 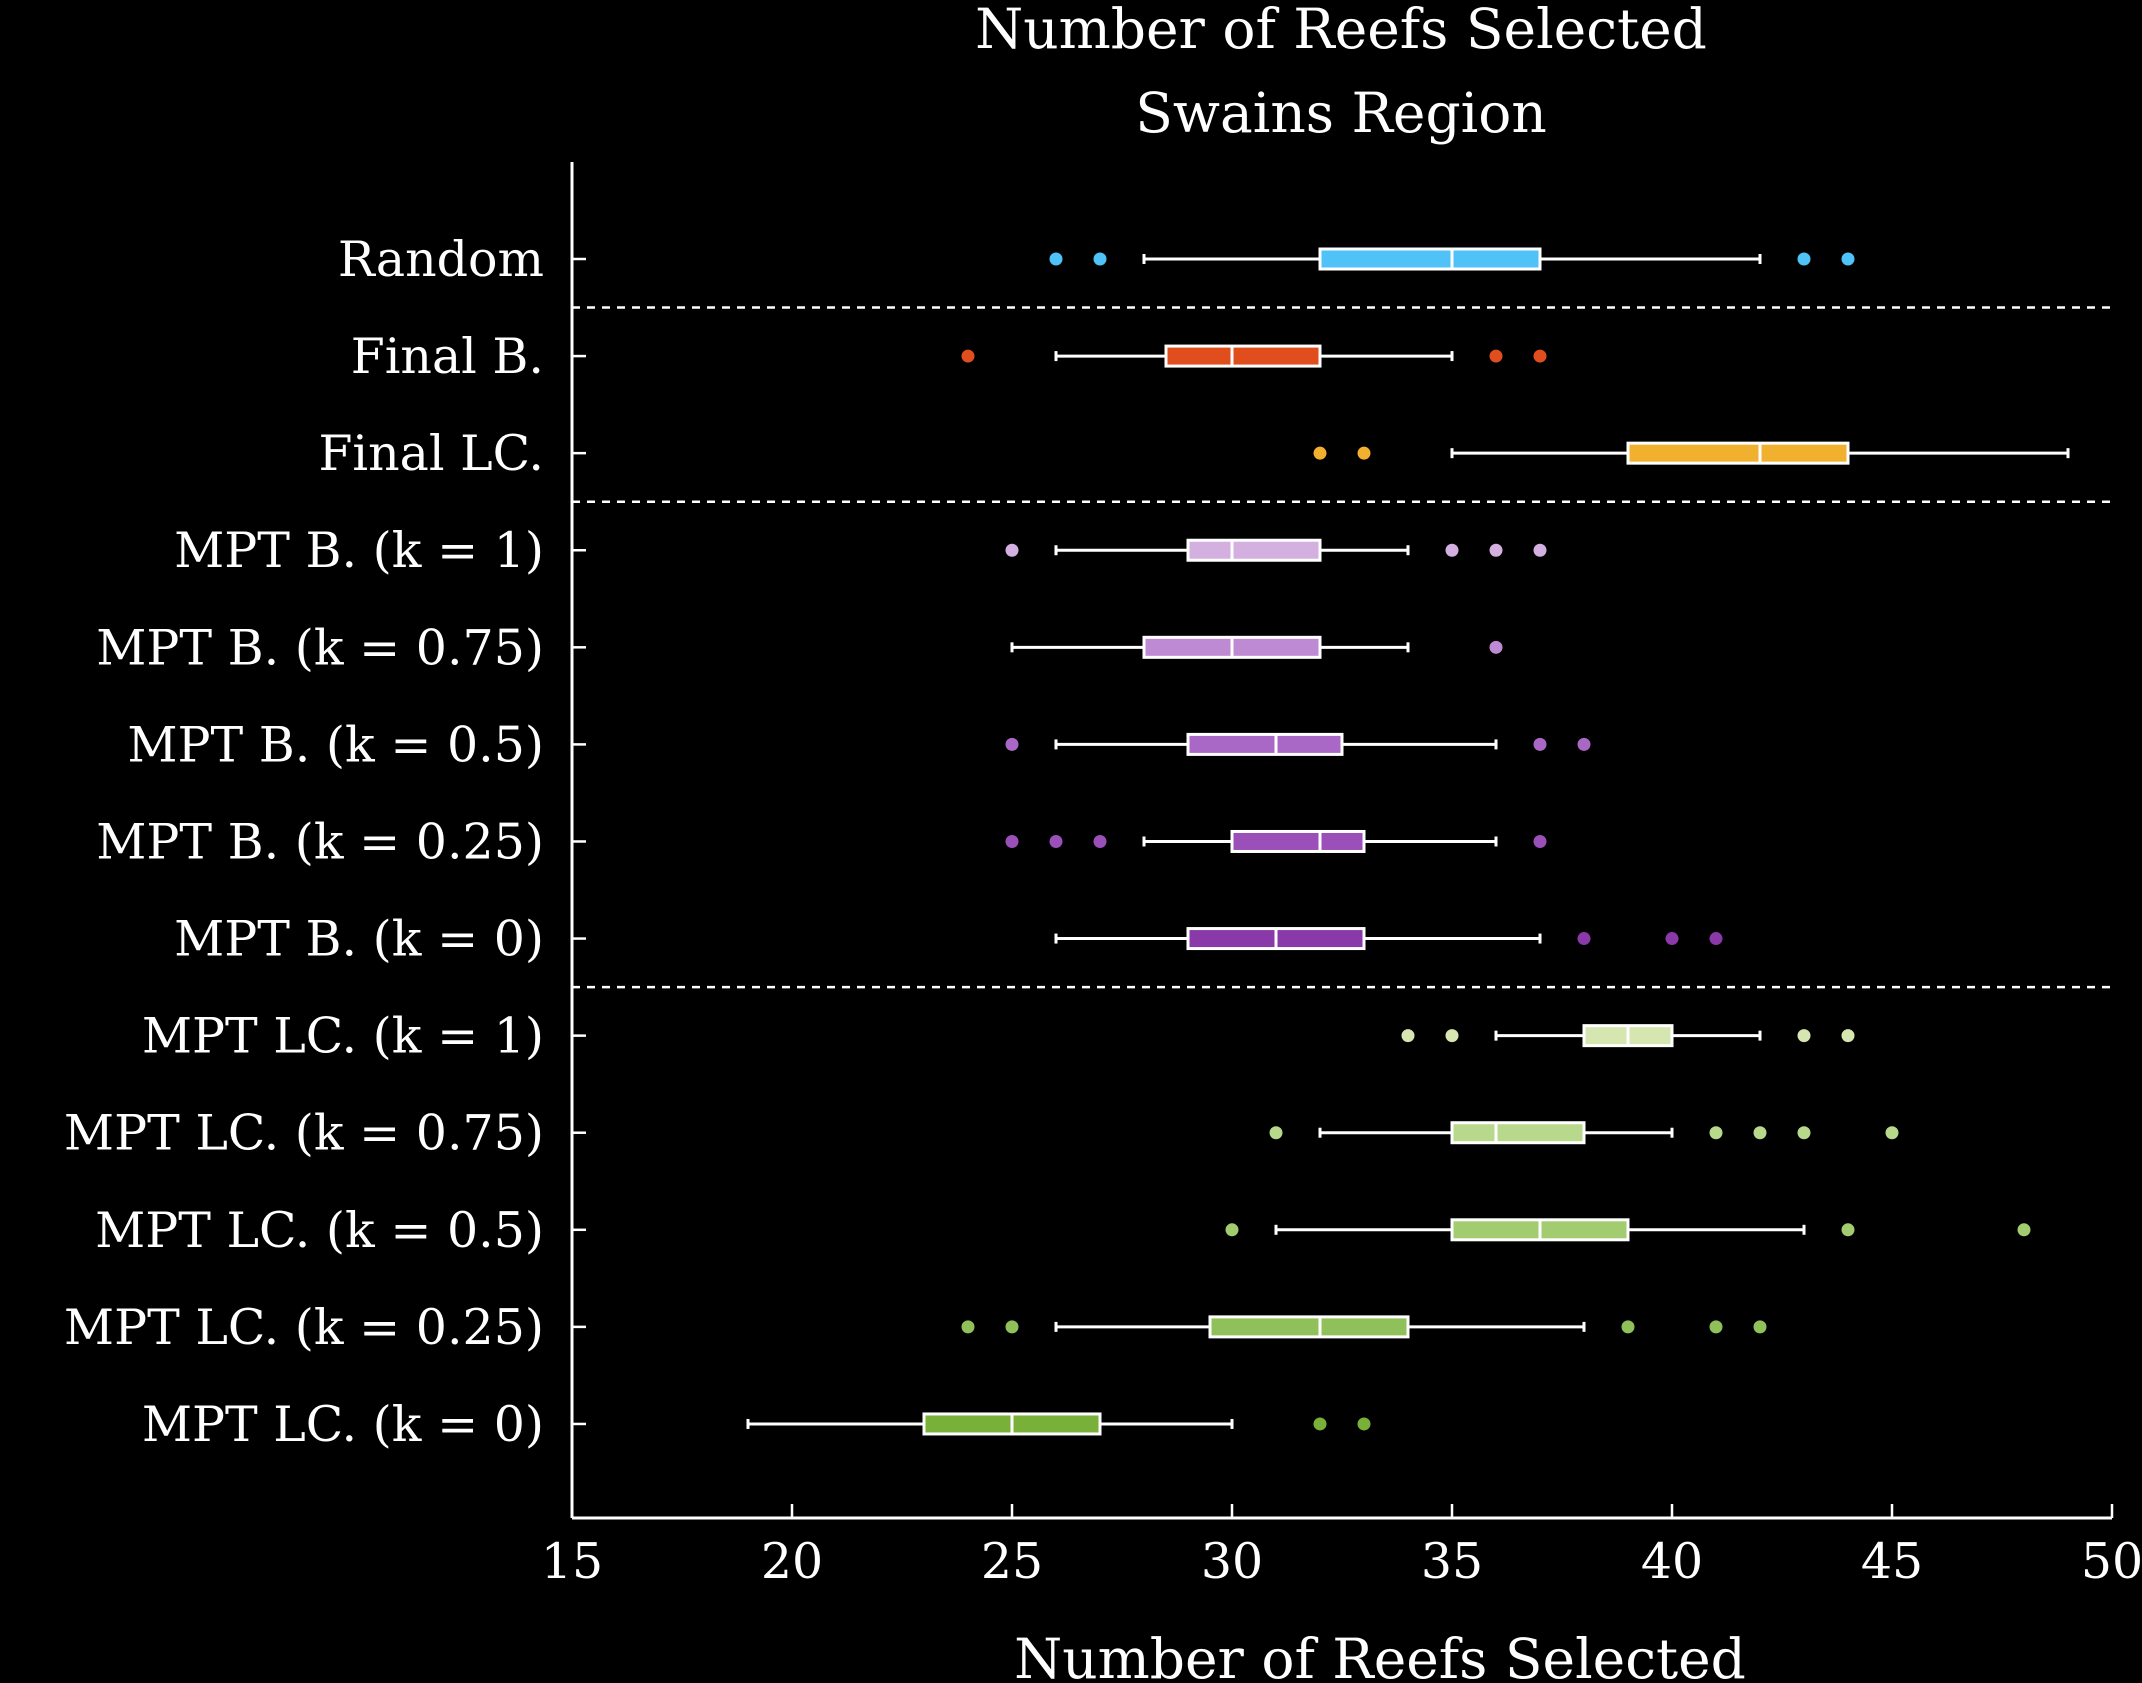 I want to click on x-tick-label: 30, so click(x=1232, y=1561).